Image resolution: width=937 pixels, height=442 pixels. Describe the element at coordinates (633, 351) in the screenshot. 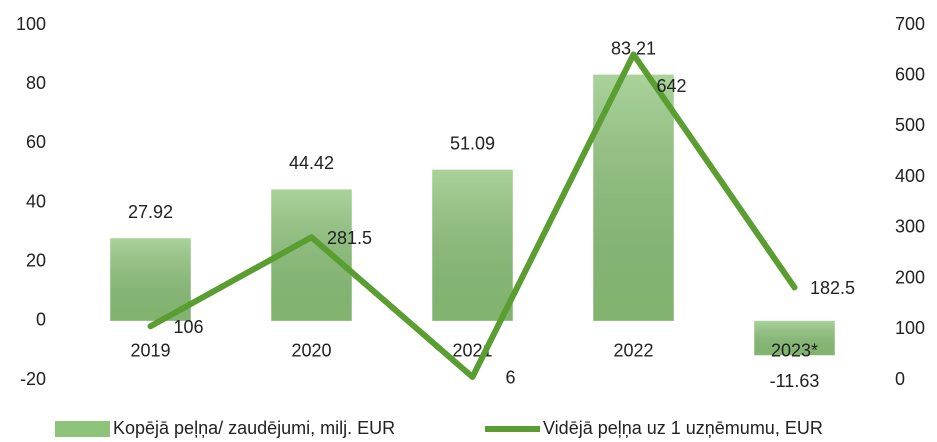

I see `x-tick-label: 2022` at that location.